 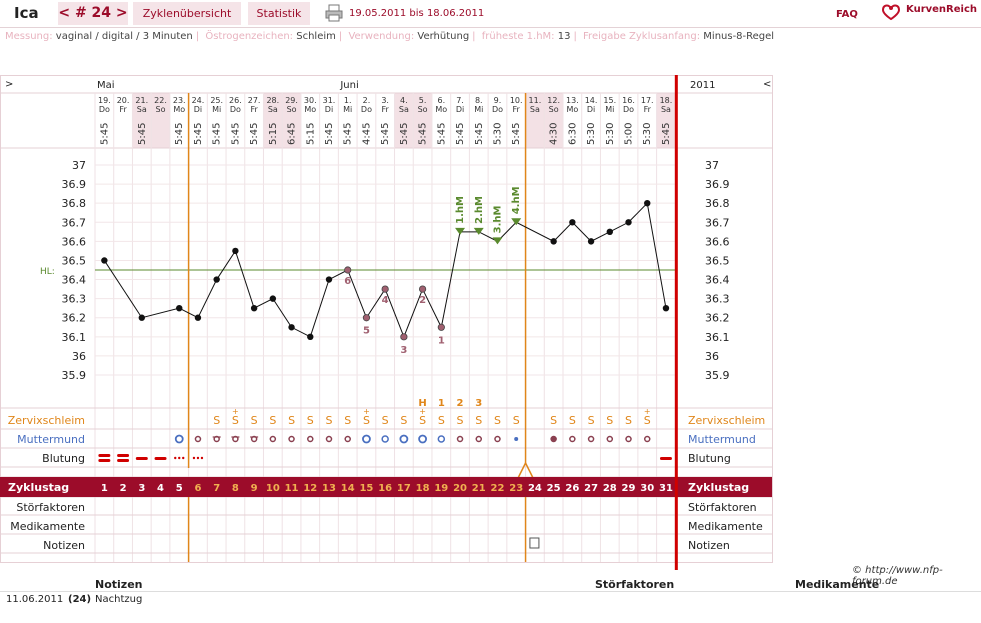 What do you see at coordinates (717, 241) in the screenshot?
I see `y-tick-label-right: 36.6` at bounding box center [717, 241].